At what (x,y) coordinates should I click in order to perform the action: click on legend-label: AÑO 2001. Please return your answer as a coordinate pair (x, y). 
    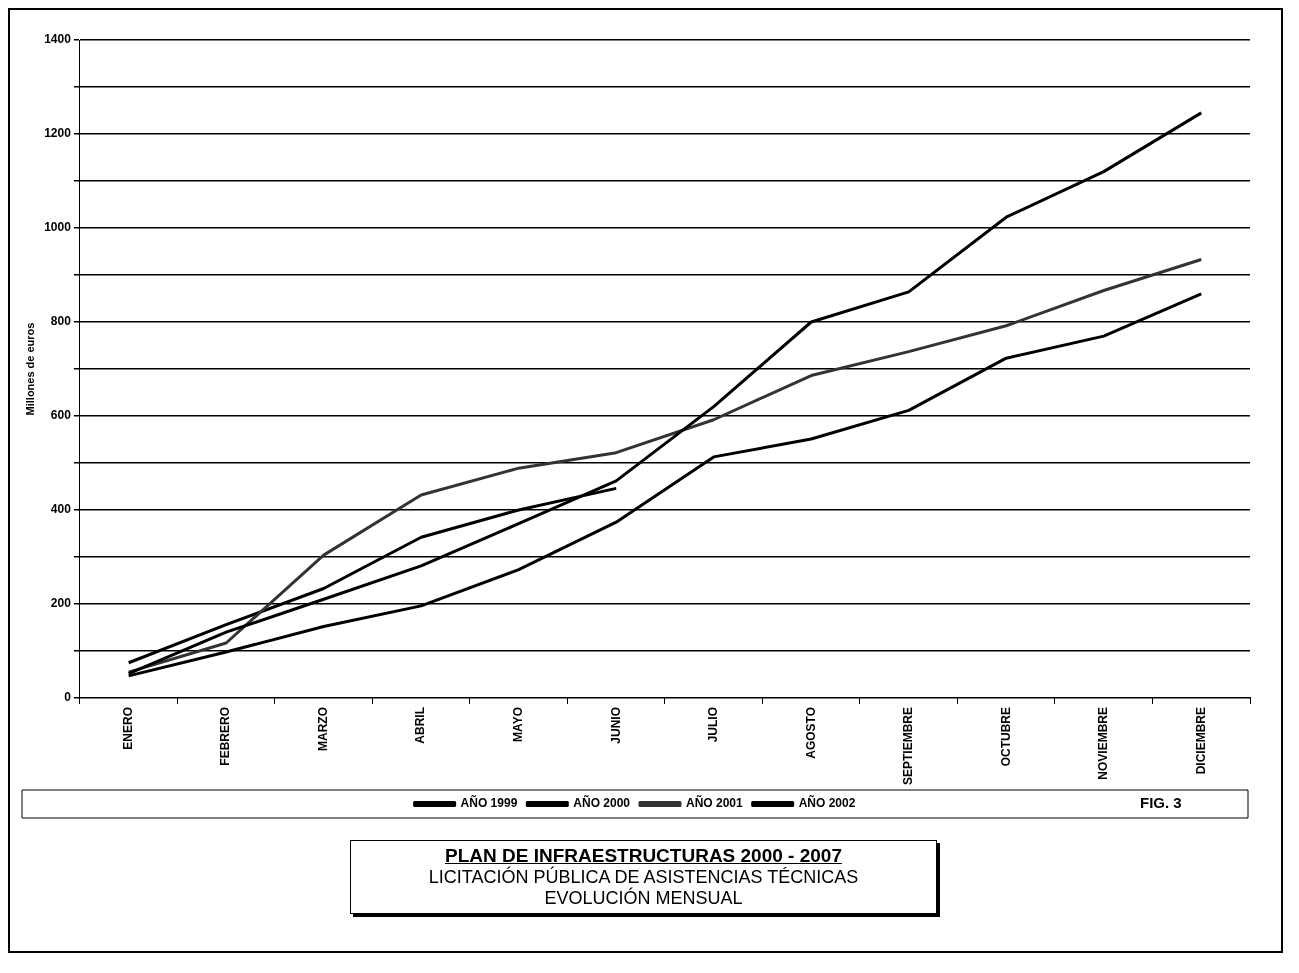
    Looking at the image, I should click on (715, 803).